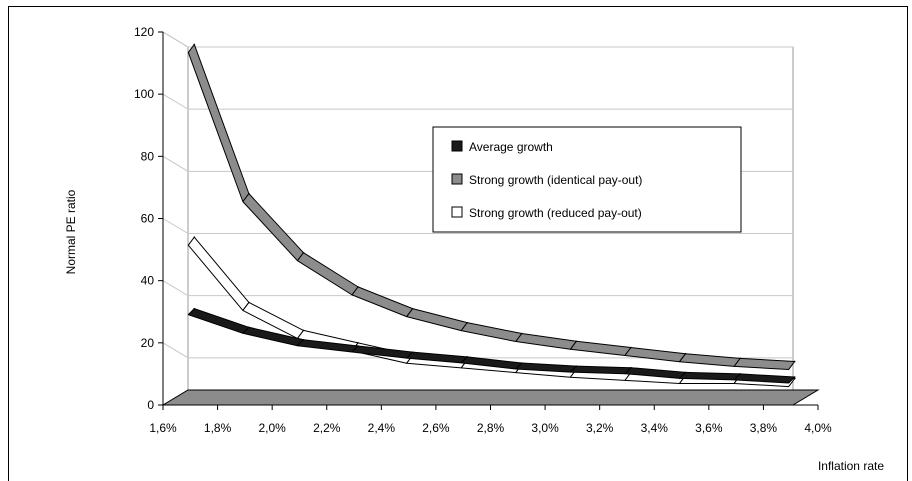  I want to click on x-tick-label: 2,0%, so click(272, 428).